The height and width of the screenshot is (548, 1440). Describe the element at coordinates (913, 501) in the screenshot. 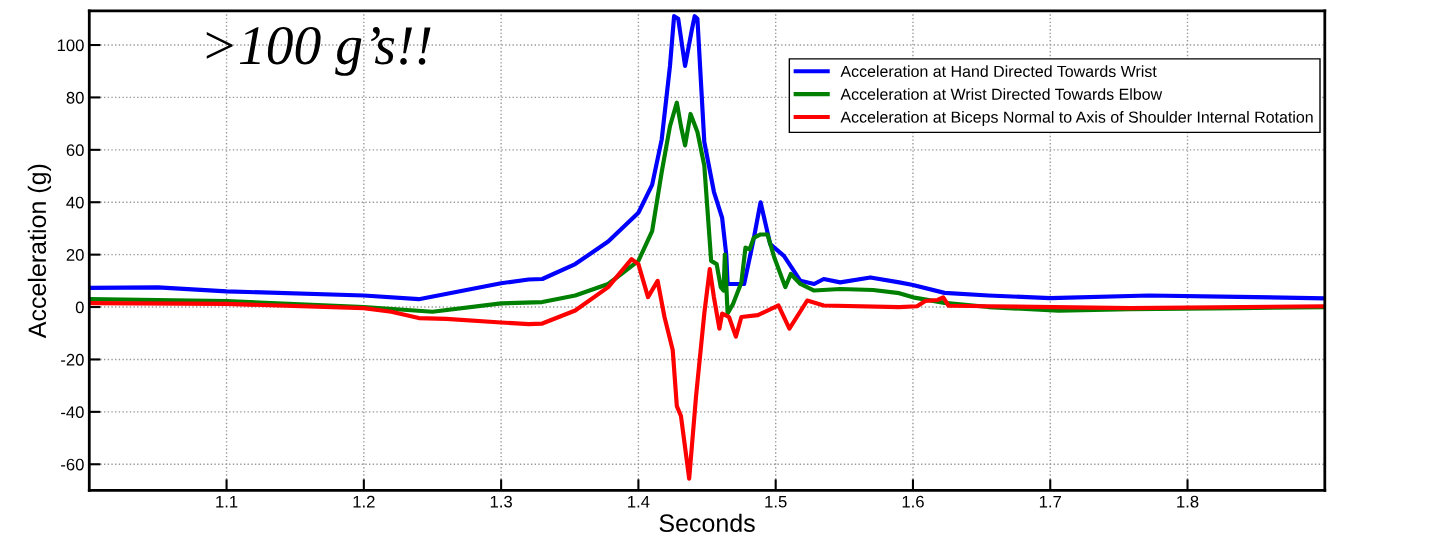

I see `x-tick-label: 1.6` at that location.